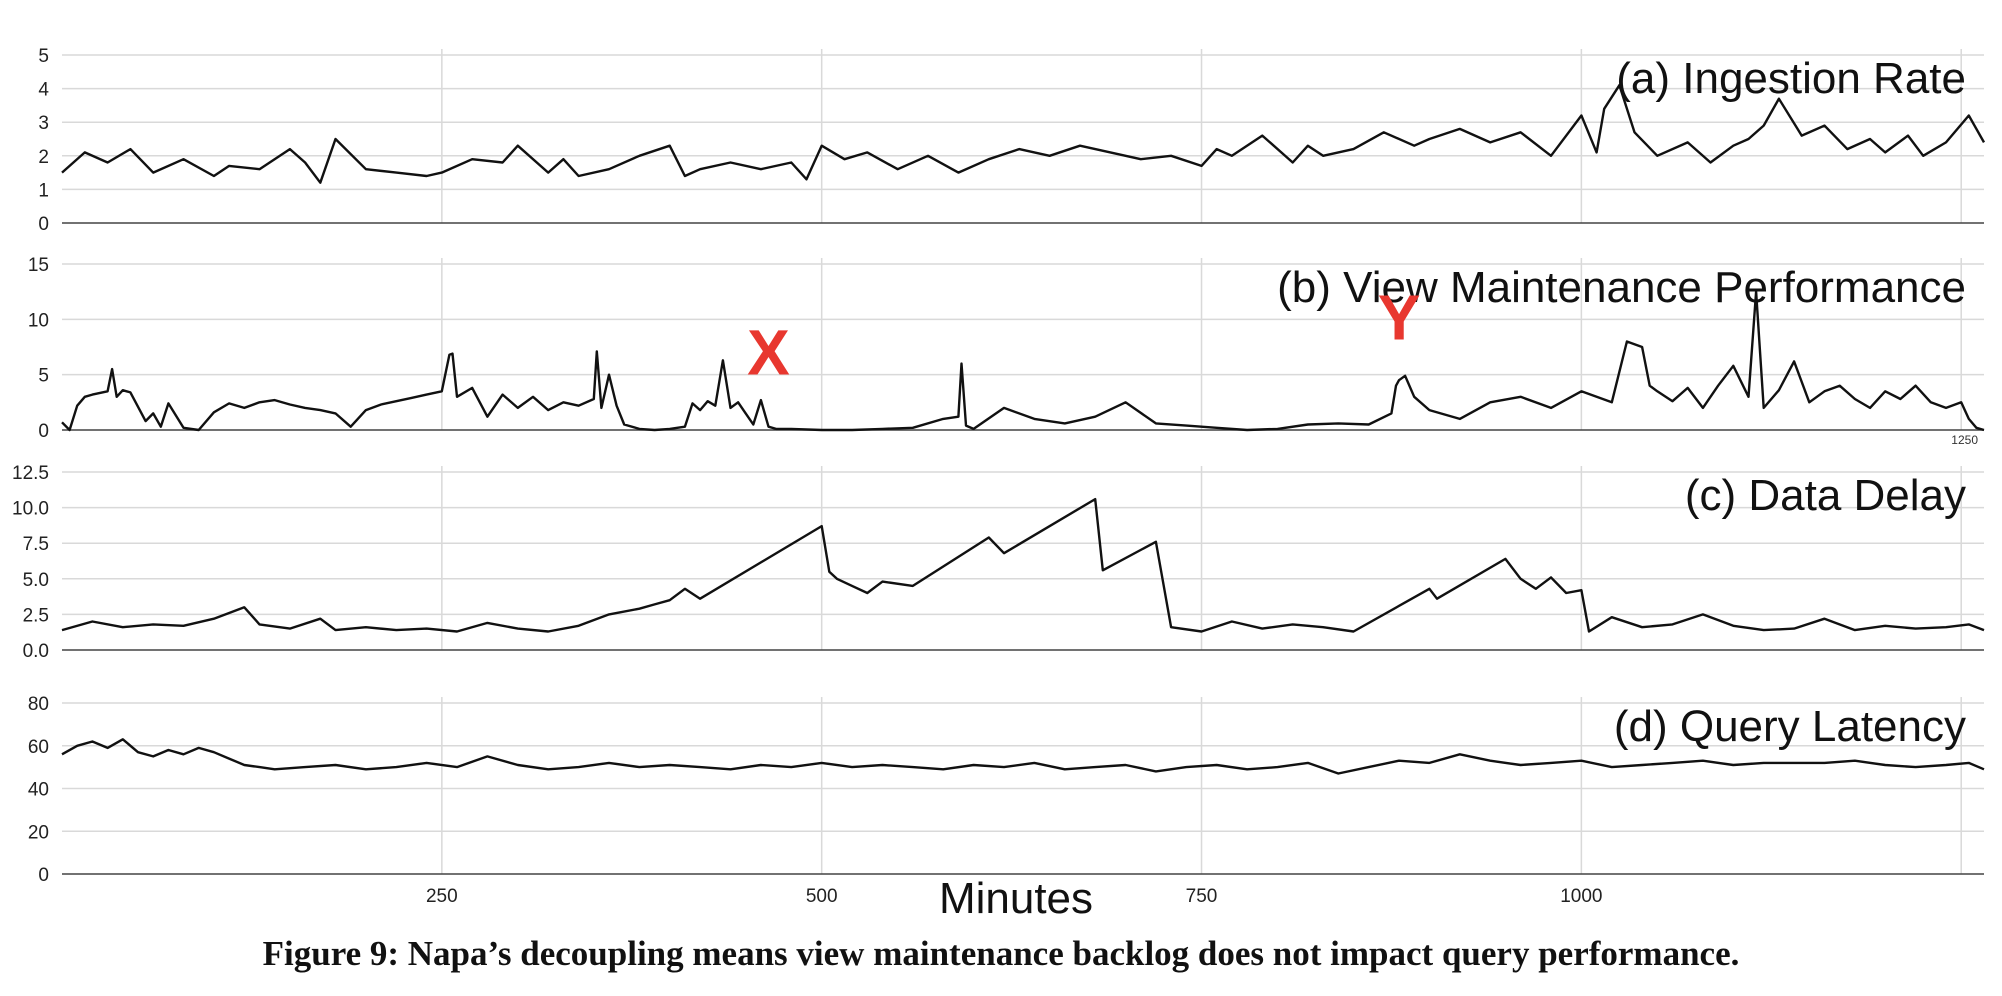 The image size is (2002, 996). What do you see at coordinates (38, 790) in the screenshot?
I see `y-tick-label: 40` at bounding box center [38, 790].